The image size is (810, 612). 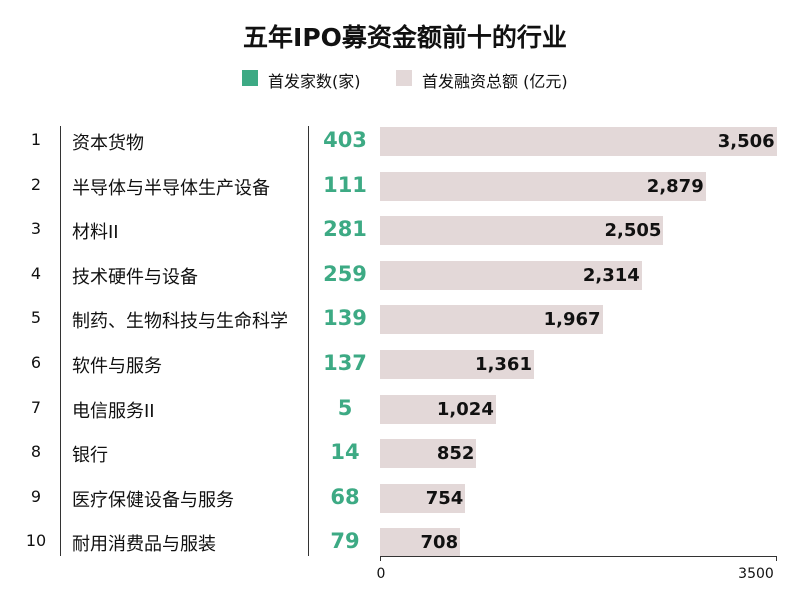 I want to click on amount-value-label: 852, so click(x=455, y=454).